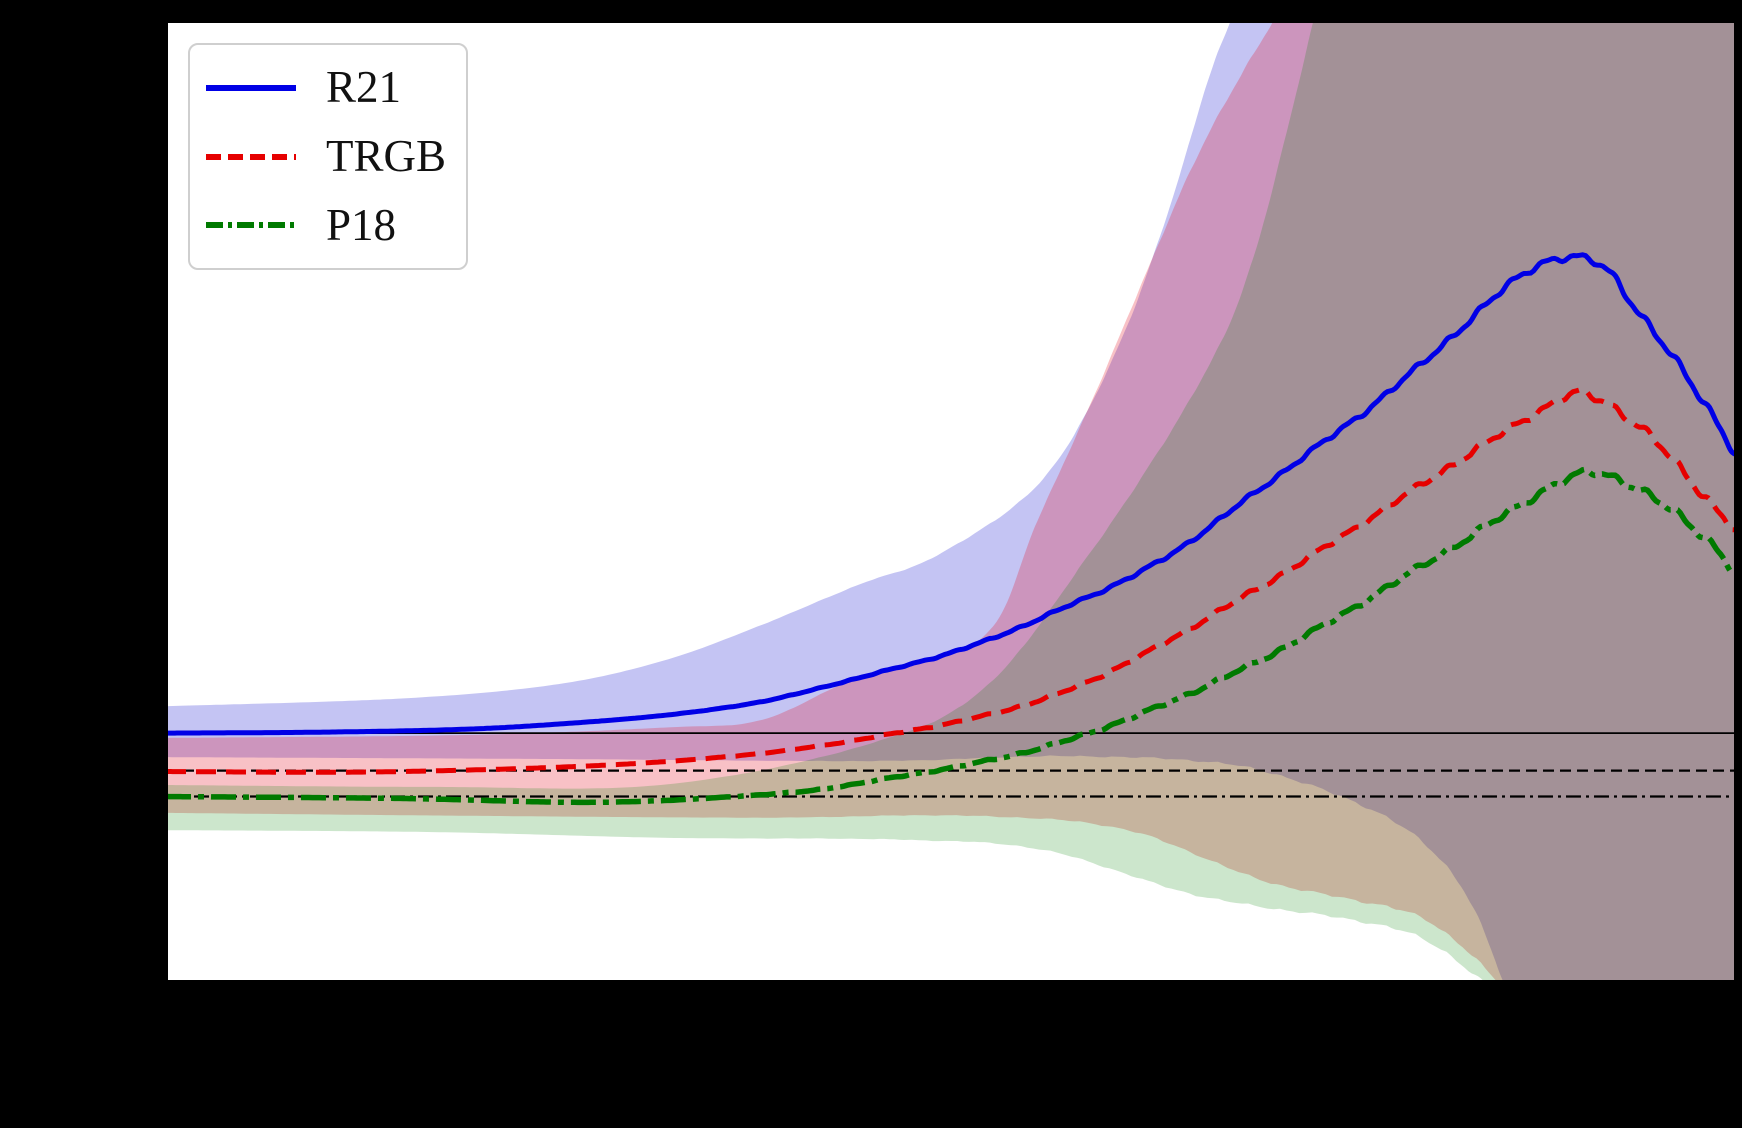 This screenshot has width=1742, height=1128. Describe the element at coordinates (386, 155) in the screenshot. I see `legend-label-trgb: TRGB` at that location.